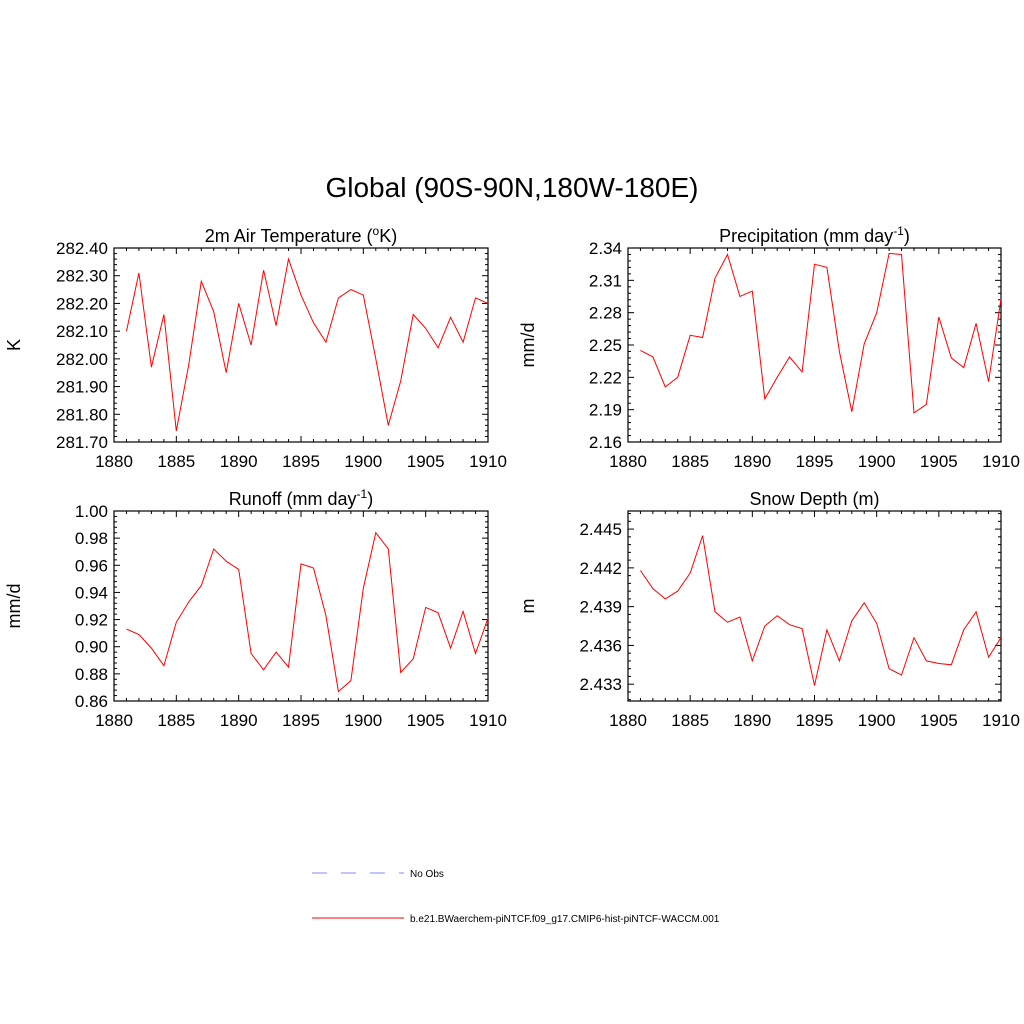 This screenshot has height=1024, width=1024. What do you see at coordinates (427, 874) in the screenshot?
I see `legend-obs-label: No Obs` at bounding box center [427, 874].